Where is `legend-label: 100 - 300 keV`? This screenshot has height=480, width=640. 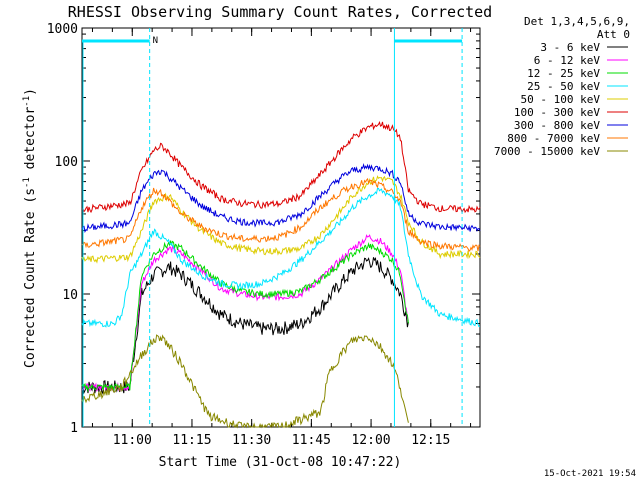
legend-label: 100 - 300 keV is located at coordinates (557, 112).